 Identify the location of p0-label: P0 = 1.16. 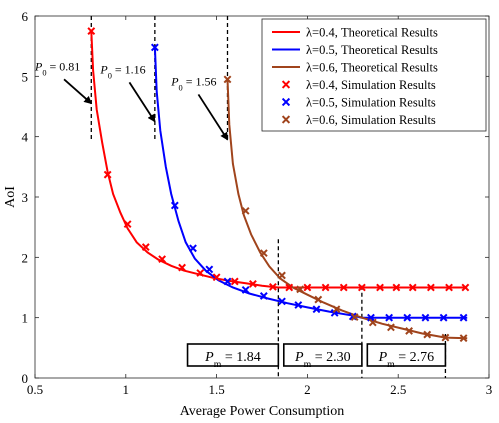
(122, 71).